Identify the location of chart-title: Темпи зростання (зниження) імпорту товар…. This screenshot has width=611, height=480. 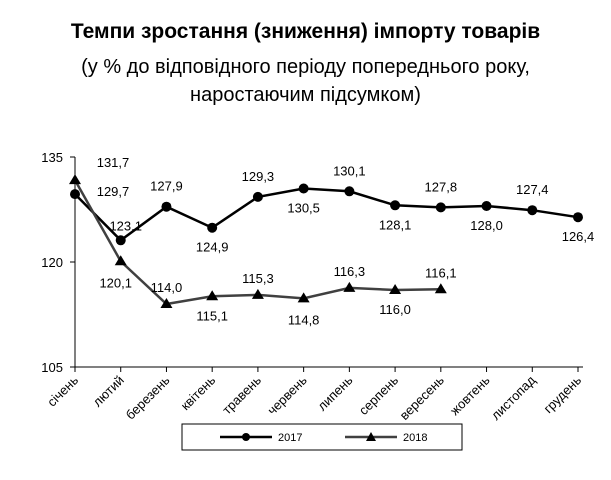
(305, 31).